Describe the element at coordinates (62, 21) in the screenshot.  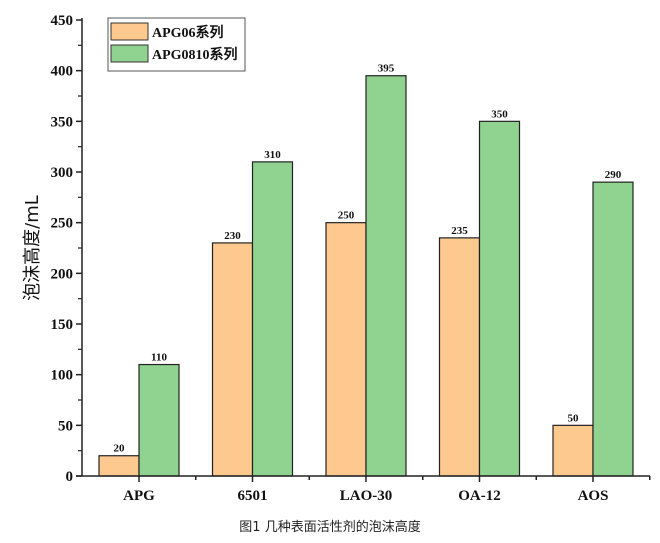
I see `y-tick-label: 450` at that location.